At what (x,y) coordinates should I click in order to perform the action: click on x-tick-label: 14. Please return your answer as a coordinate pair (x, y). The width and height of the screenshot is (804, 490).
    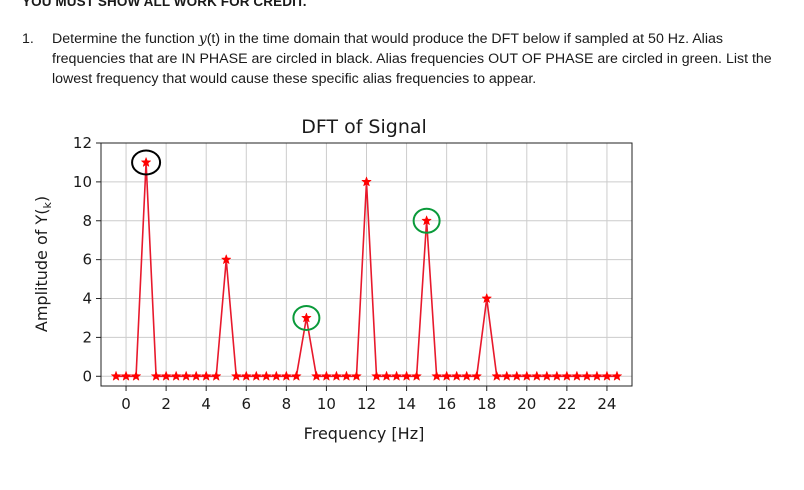
    Looking at the image, I should click on (406, 404).